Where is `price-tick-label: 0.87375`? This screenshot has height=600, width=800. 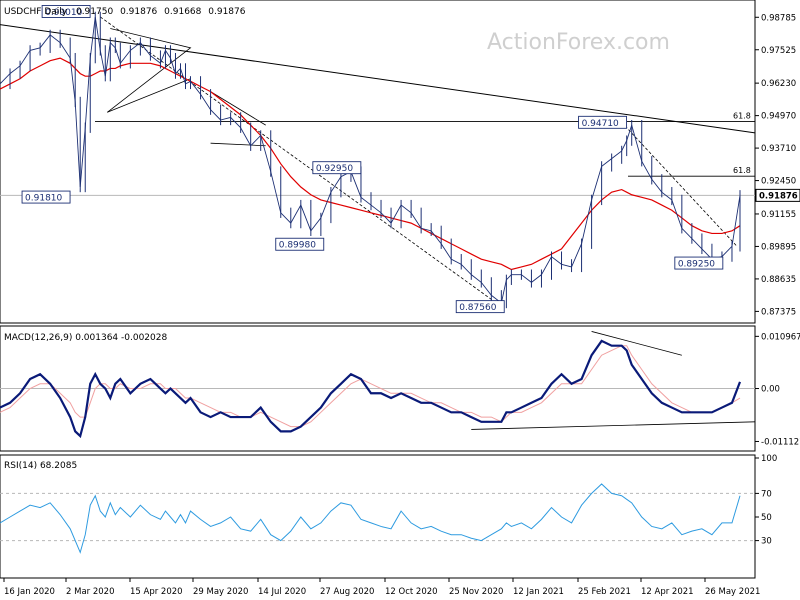
price-tick-label: 0.87375 is located at coordinates (778, 312).